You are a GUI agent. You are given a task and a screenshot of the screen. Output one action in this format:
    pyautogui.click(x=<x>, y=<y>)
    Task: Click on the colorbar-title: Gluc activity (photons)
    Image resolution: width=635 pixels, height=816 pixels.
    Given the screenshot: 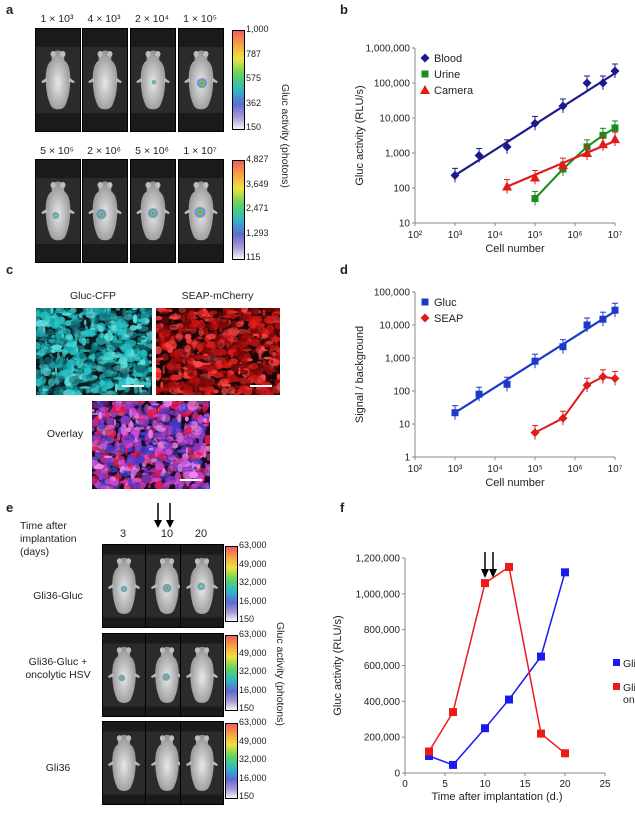 What is the action you would take?
    pyautogui.click(x=285, y=136)
    